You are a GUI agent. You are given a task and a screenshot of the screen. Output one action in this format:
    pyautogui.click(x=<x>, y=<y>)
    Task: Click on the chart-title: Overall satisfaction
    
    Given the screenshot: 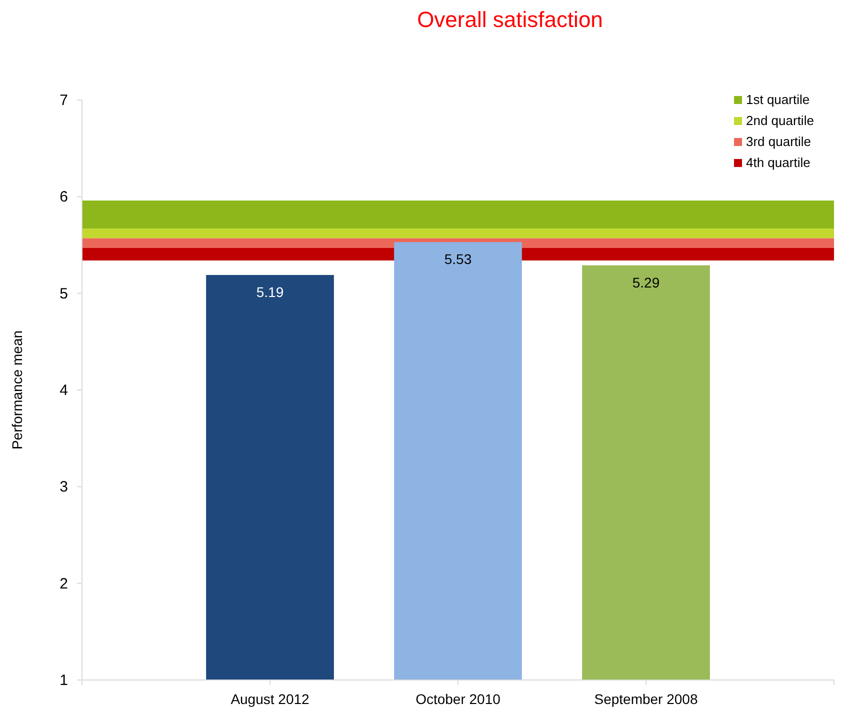 What is the action you would take?
    pyautogui.click(x=510, y=19)
    